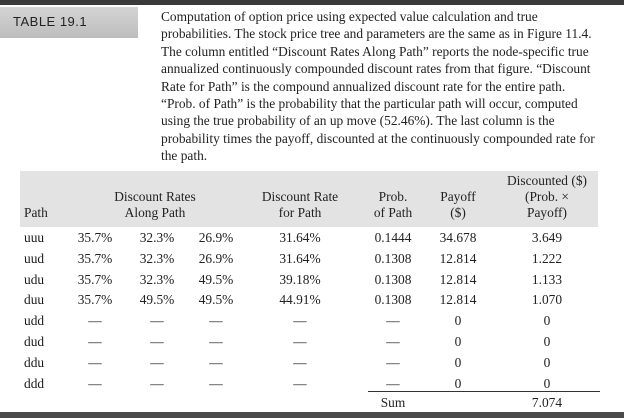 This screenshot has width=624, height=418. Describe the element at coordinates (34, 341) in the screenshot. I see `cell-path: dud` at that location.